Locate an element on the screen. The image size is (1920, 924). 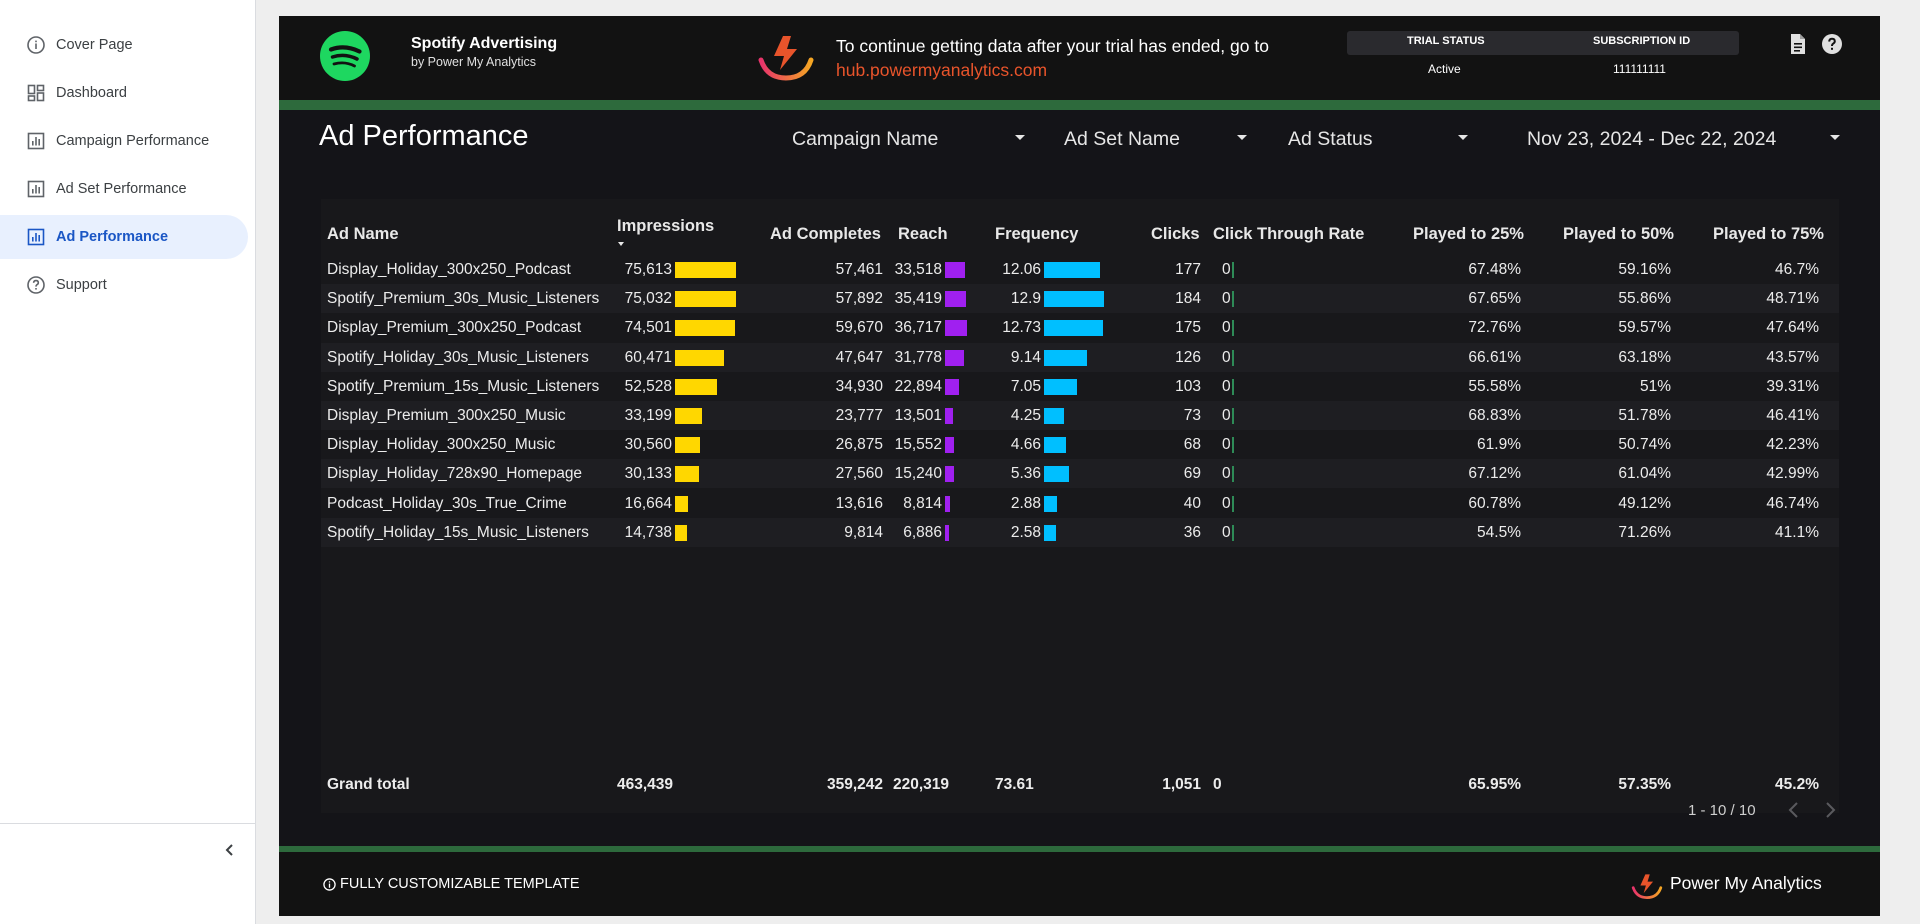
cell-frequency: 12.9 is located at coordinates (1025, 299).